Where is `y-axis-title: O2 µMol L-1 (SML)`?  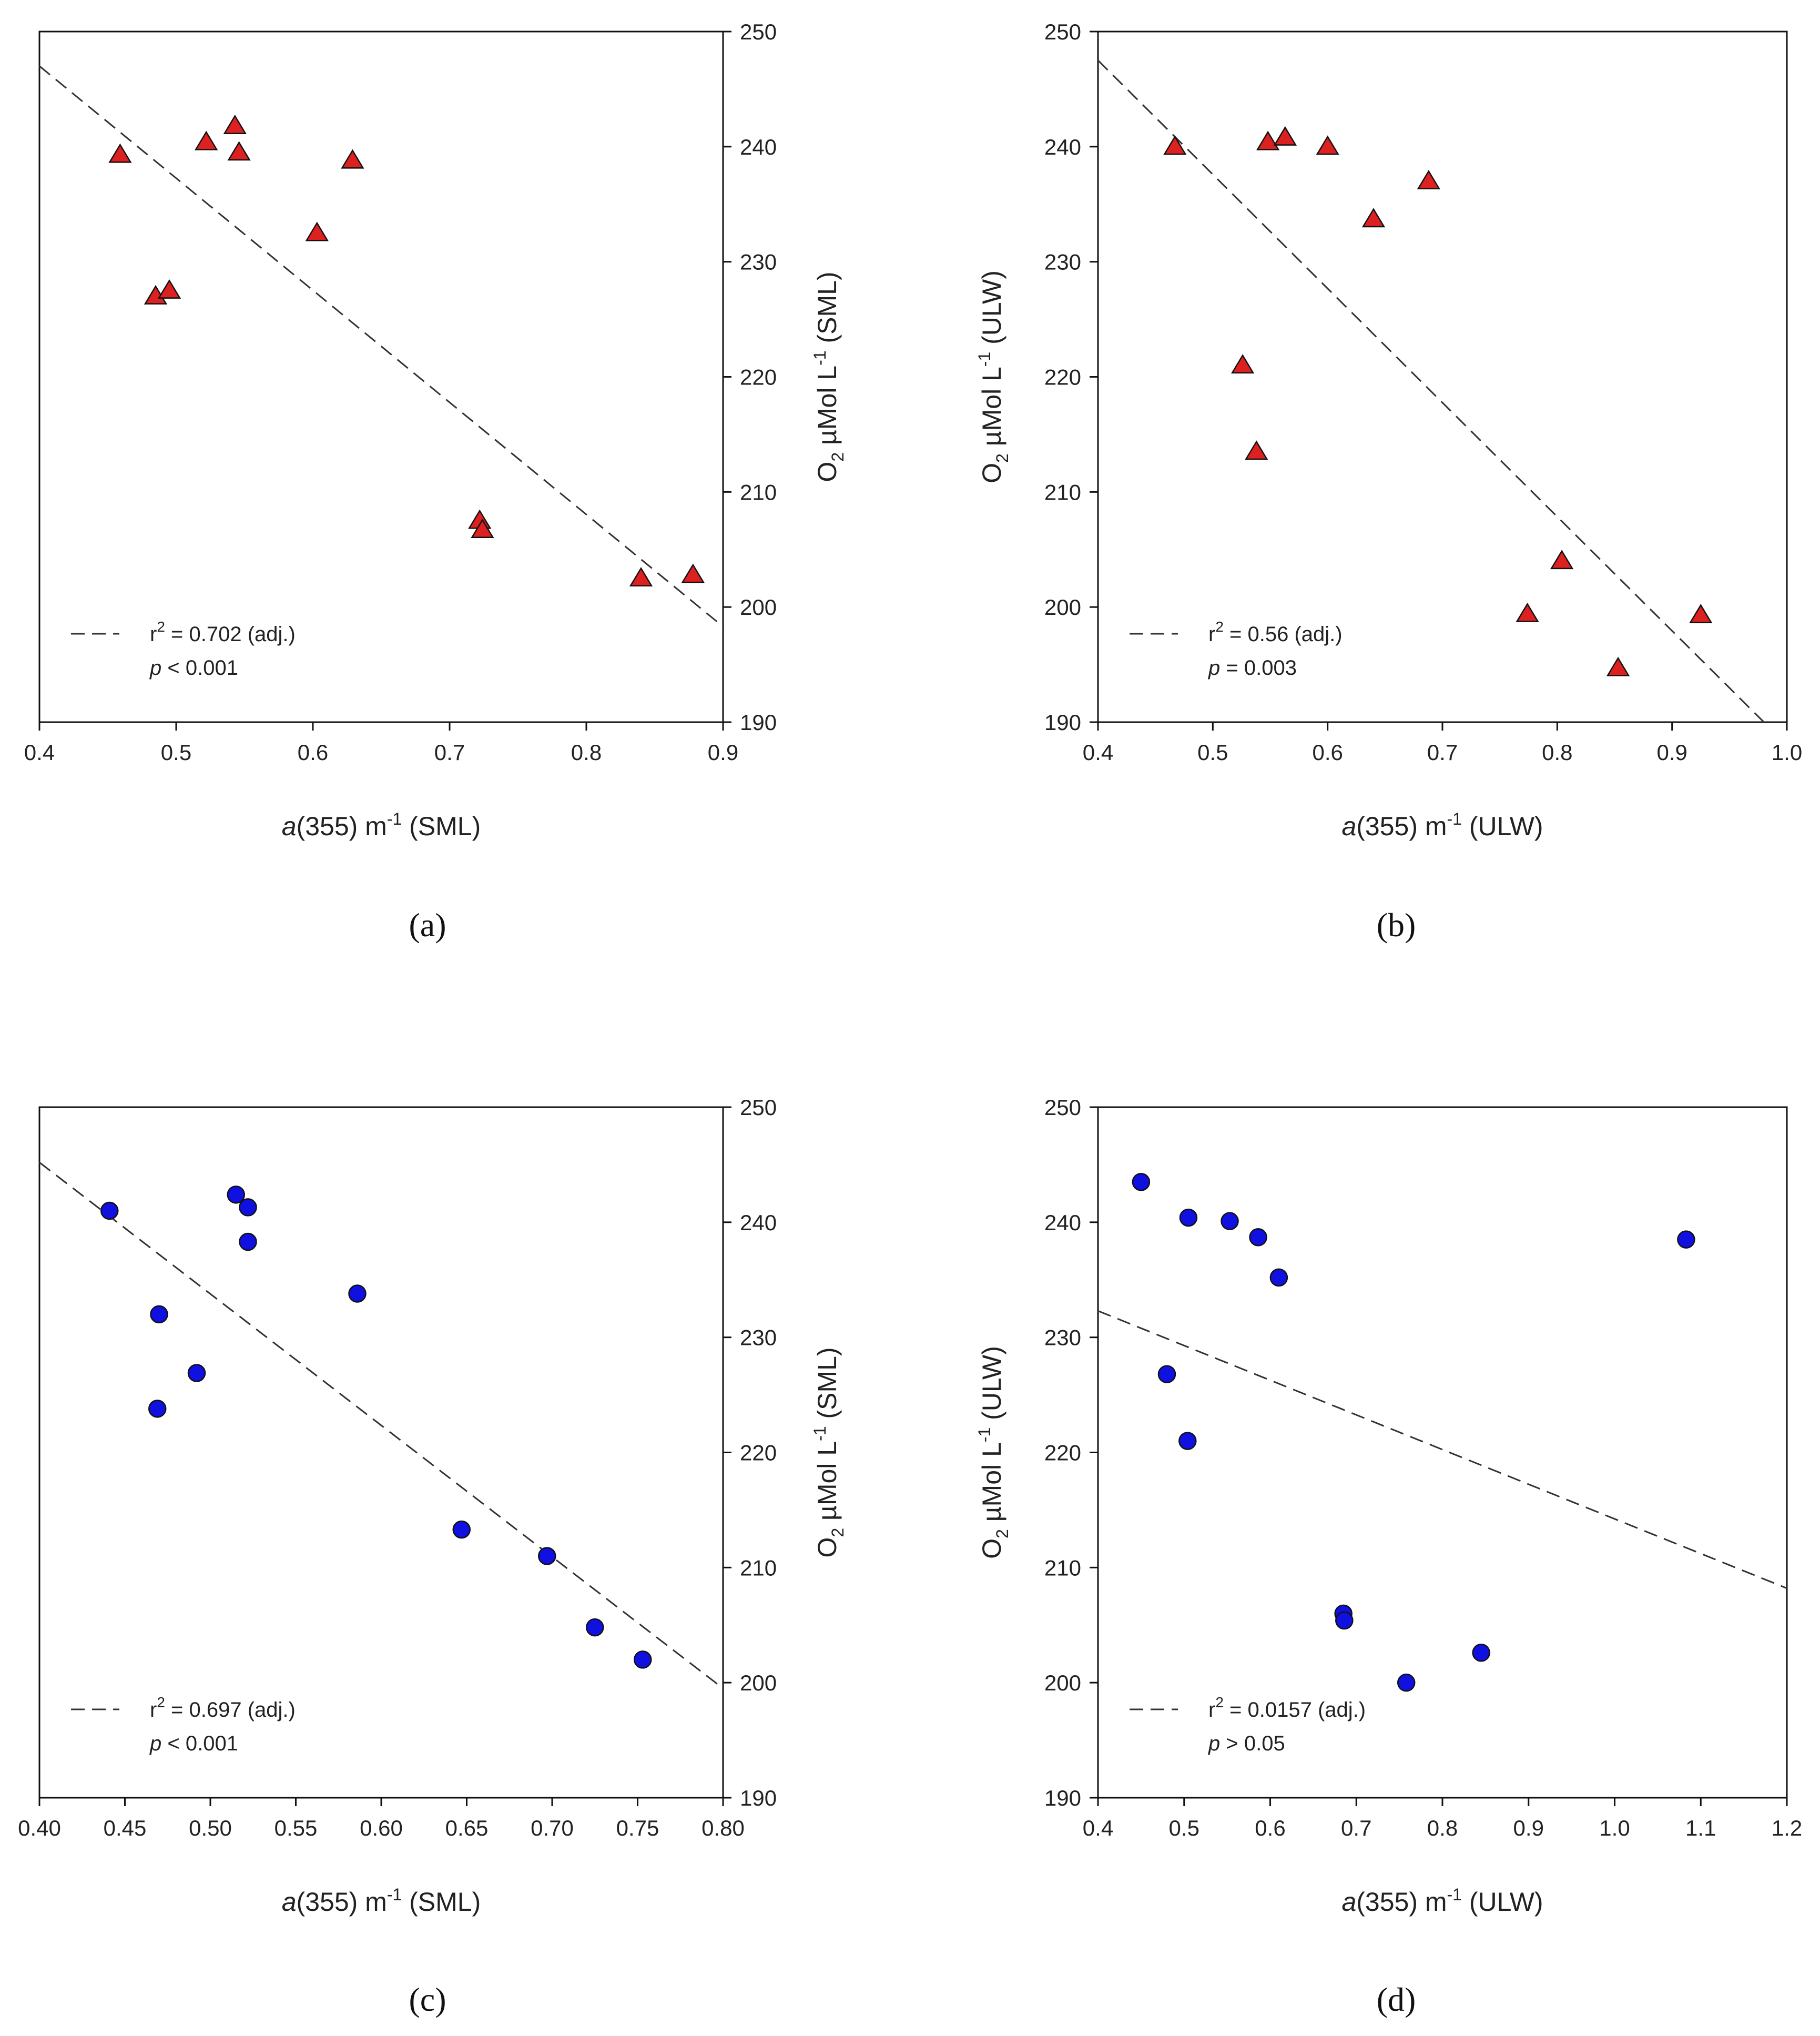
y-axis-title: O2 µMol L-1 (SML) is located at coordinates (828, 376).